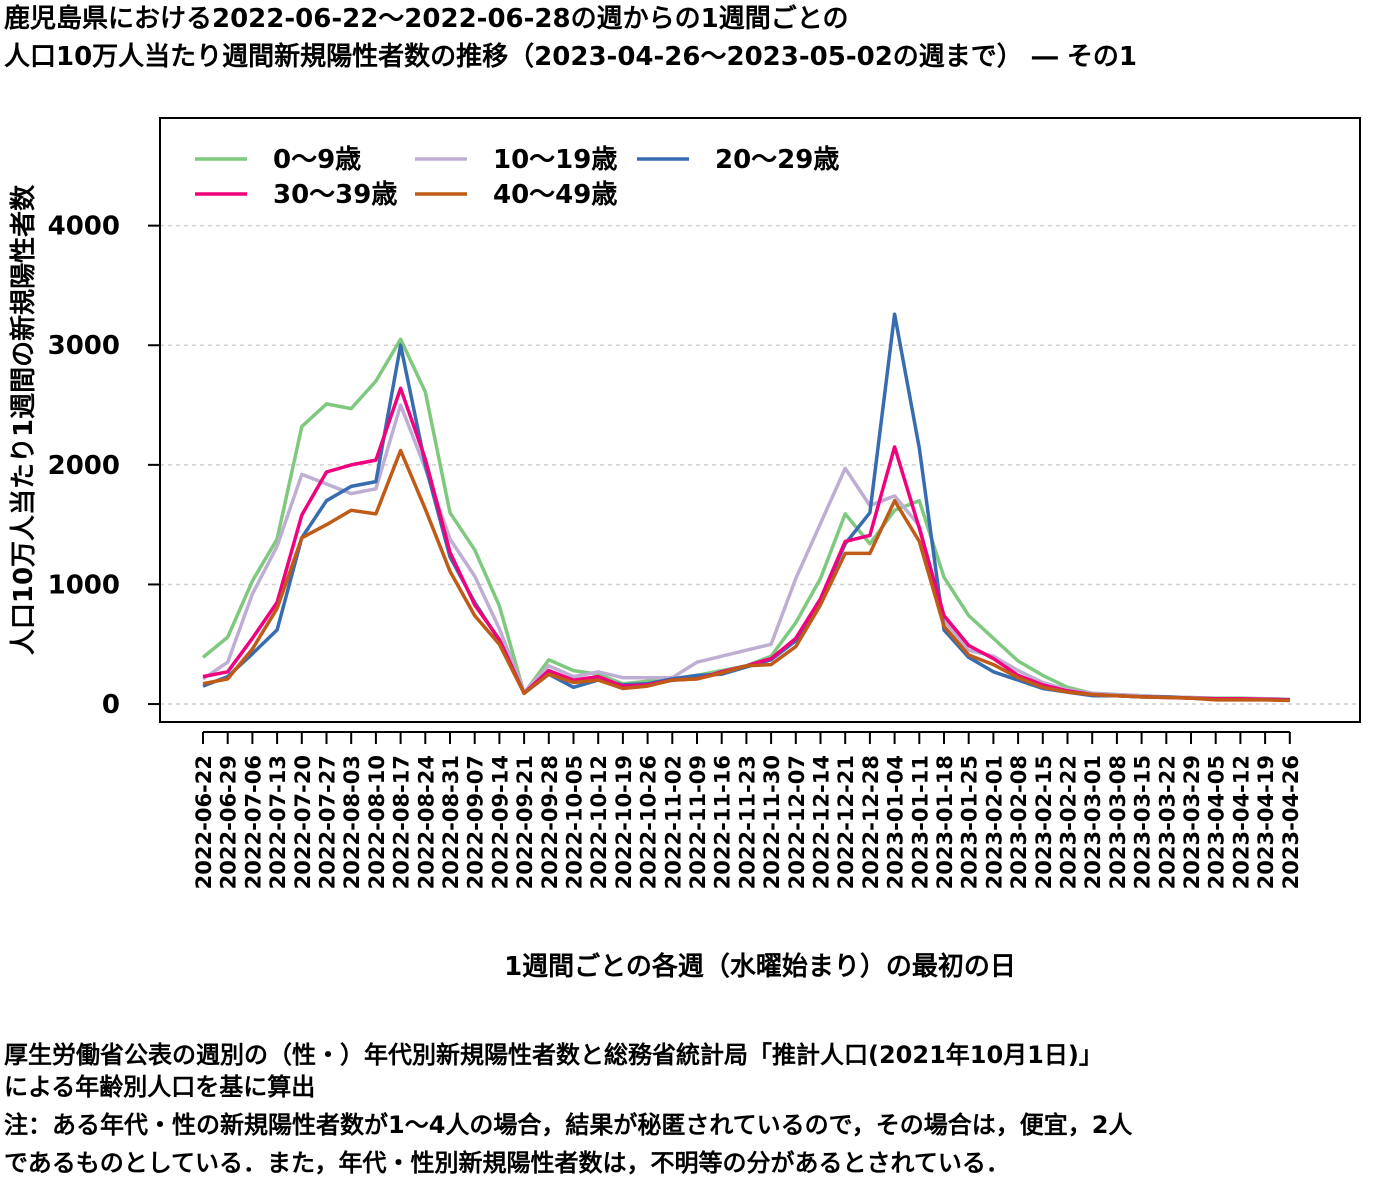 The width and height of the screenshot is (1400, 1200). Describe the element at coordinates (204, 822) in the screenshot. I see `x-tick-label: 2022-06-22` at that location.